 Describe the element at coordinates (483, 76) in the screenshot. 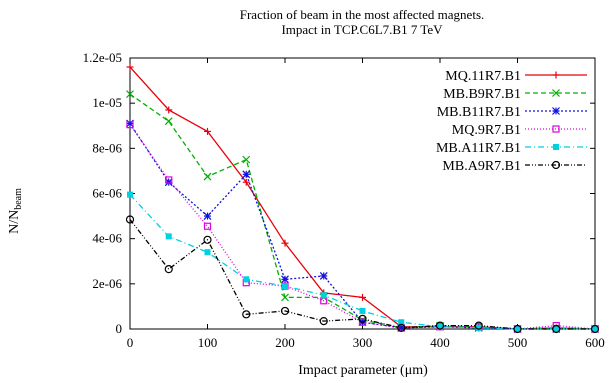

I see `legend-label: MQ.11R7.B1` at that location.